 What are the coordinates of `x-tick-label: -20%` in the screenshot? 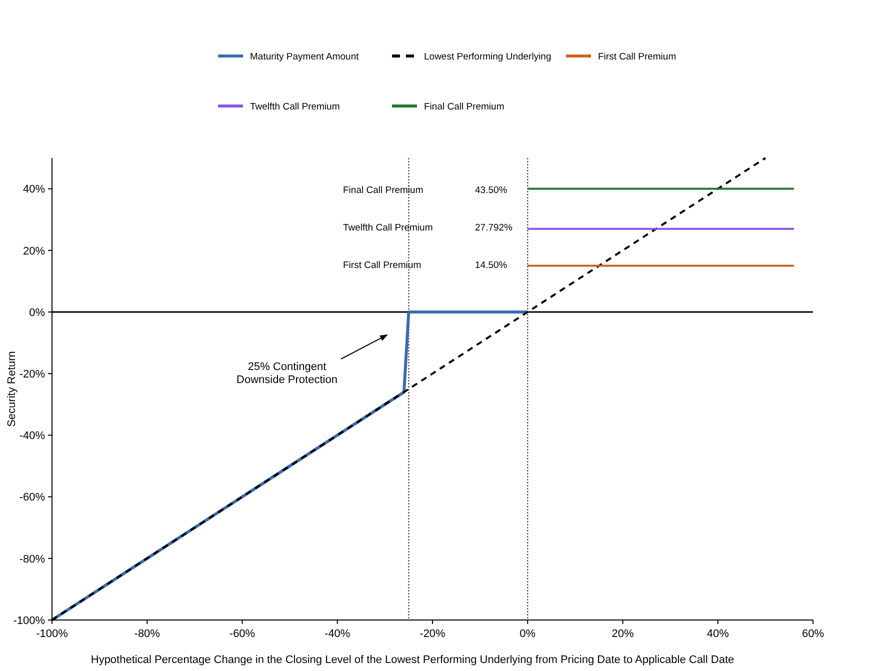 It's located at (433, 634).